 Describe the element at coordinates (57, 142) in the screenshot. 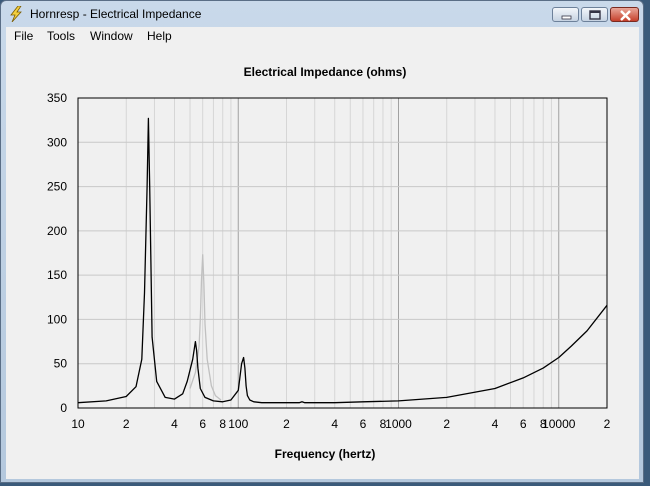

I see `y-tick-label: 300` at that location.